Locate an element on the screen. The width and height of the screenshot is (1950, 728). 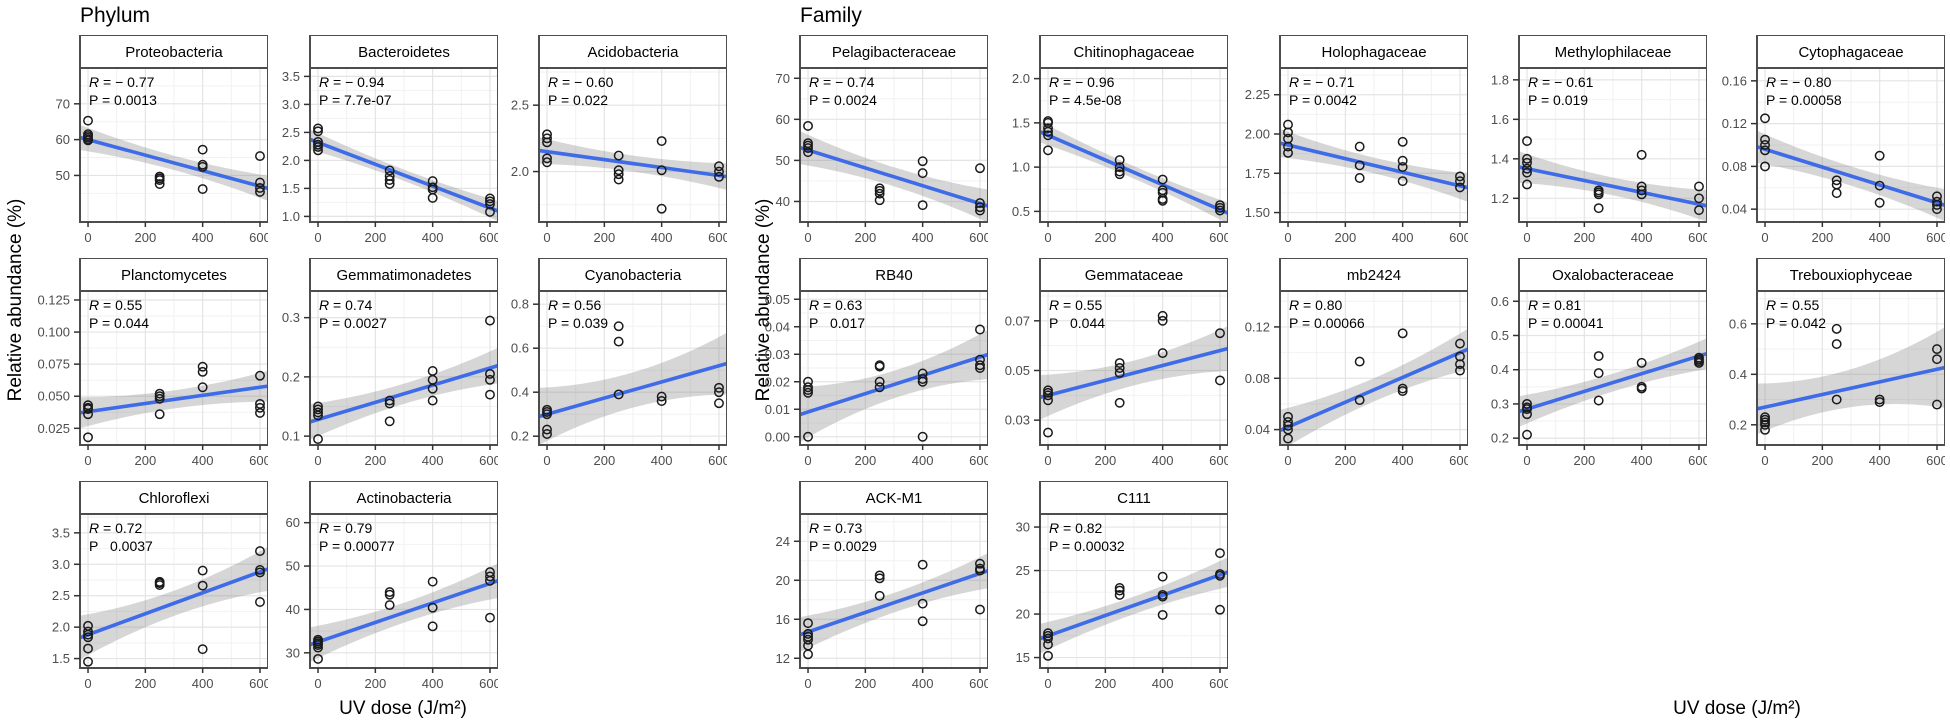
p-value-label: P = 0.039 is located at coordinates (578, 323).